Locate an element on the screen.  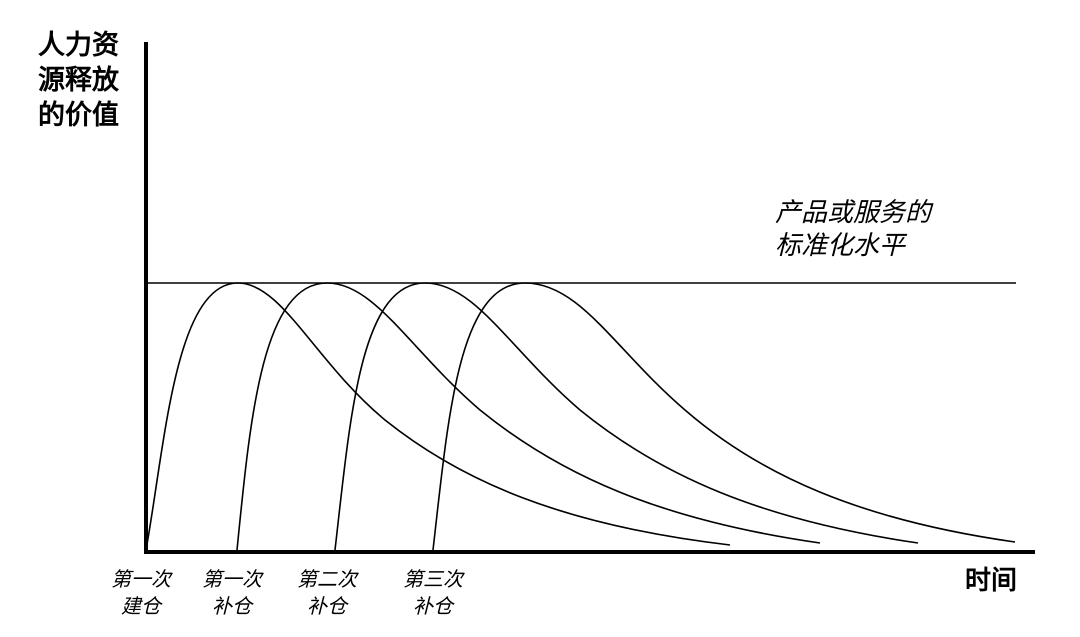
y-axis-title: 人力资 源释放 的价值 is located at coordinates (78, 80).